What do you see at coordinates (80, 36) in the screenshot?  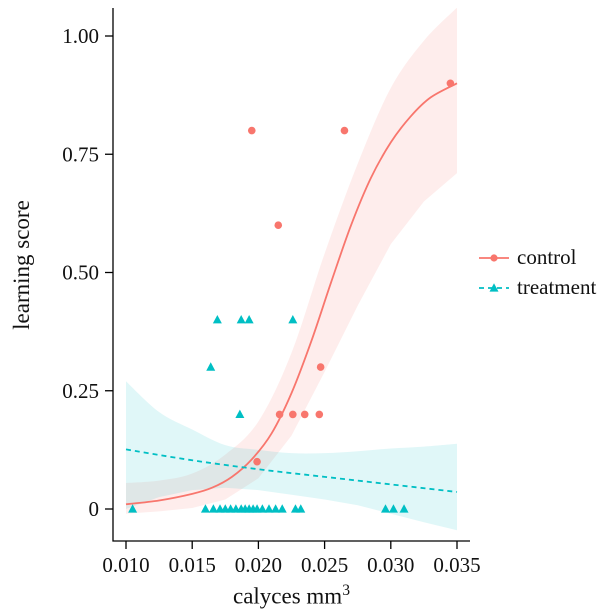 I see `y-tick-label: 1.00` at bounding box center [80, 36].